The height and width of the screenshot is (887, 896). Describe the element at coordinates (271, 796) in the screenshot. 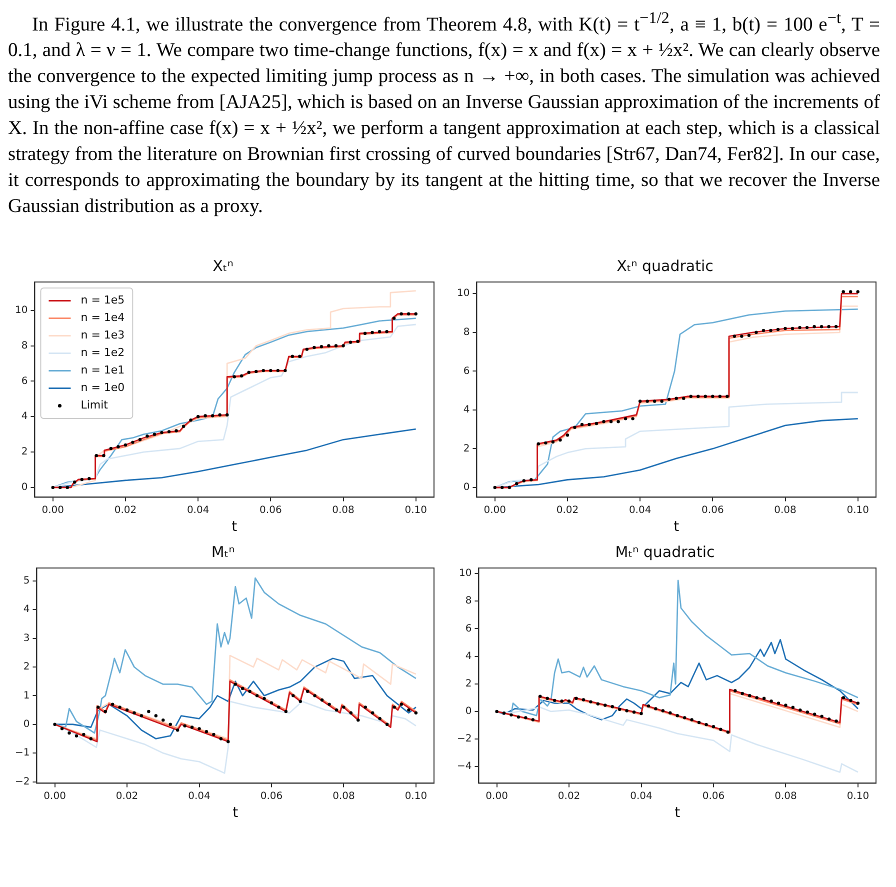

I see `x-tick-label: 0.06` at that location.